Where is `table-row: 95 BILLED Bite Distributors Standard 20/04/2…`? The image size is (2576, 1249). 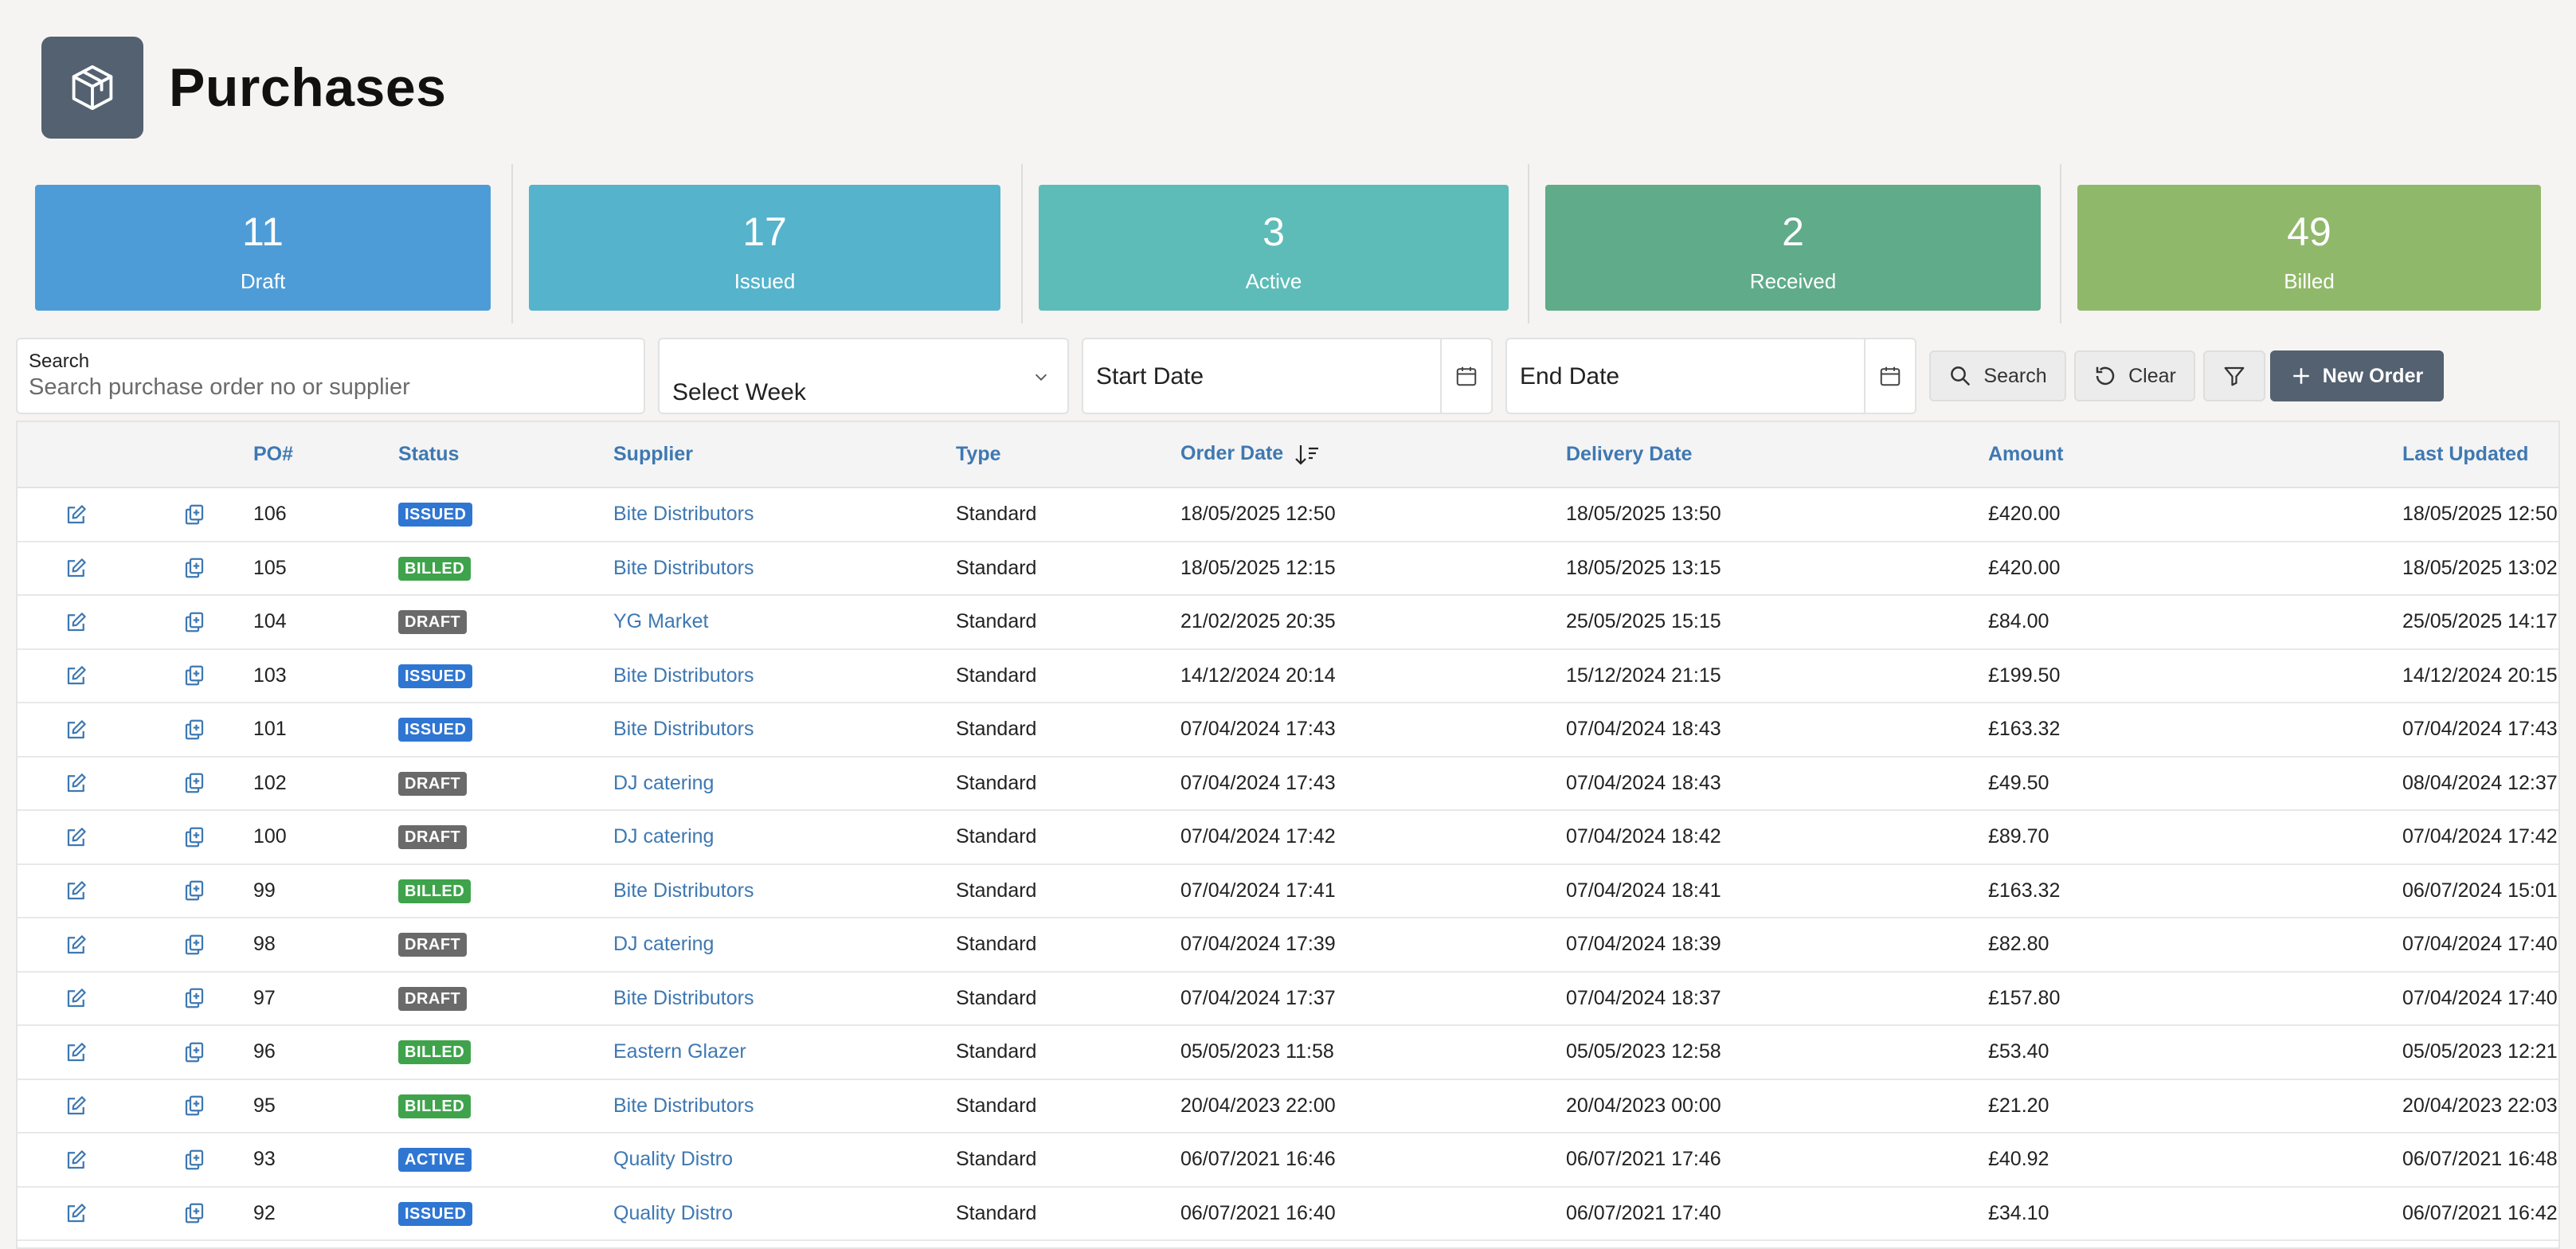
table-row: 95 BILLED Bite Distributors Standard 20/04/2… is located at coordinates (1288, 1106).